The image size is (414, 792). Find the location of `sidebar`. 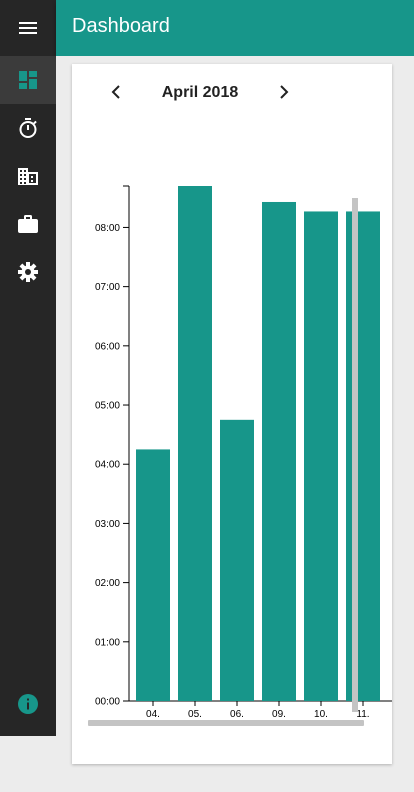

sidebar is located at coordinates (28, 368).